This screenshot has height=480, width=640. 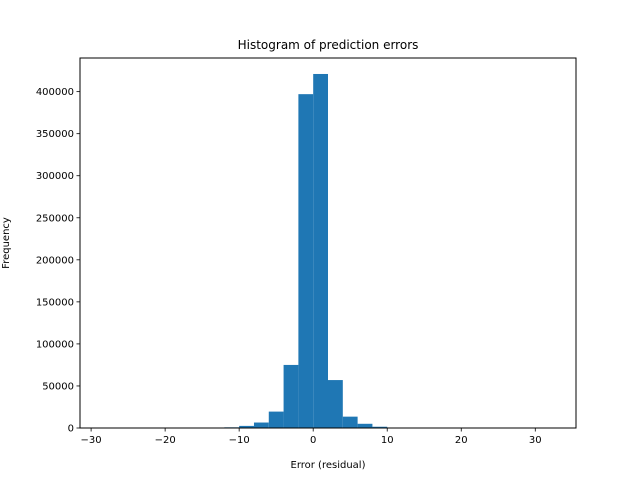 What do you see at coordinates (387, 440) in the screenshot?
I see `x-tick-label: 10` at bounding box center [387, 440].